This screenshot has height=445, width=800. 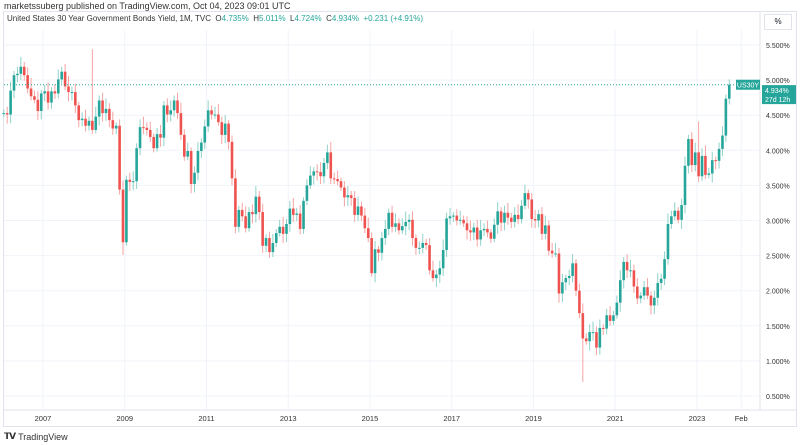 What do you see at coordinates (778, 222) in the screenshot?
I see `y-tick-label: 3.000%` at bounding box center [778, 222].